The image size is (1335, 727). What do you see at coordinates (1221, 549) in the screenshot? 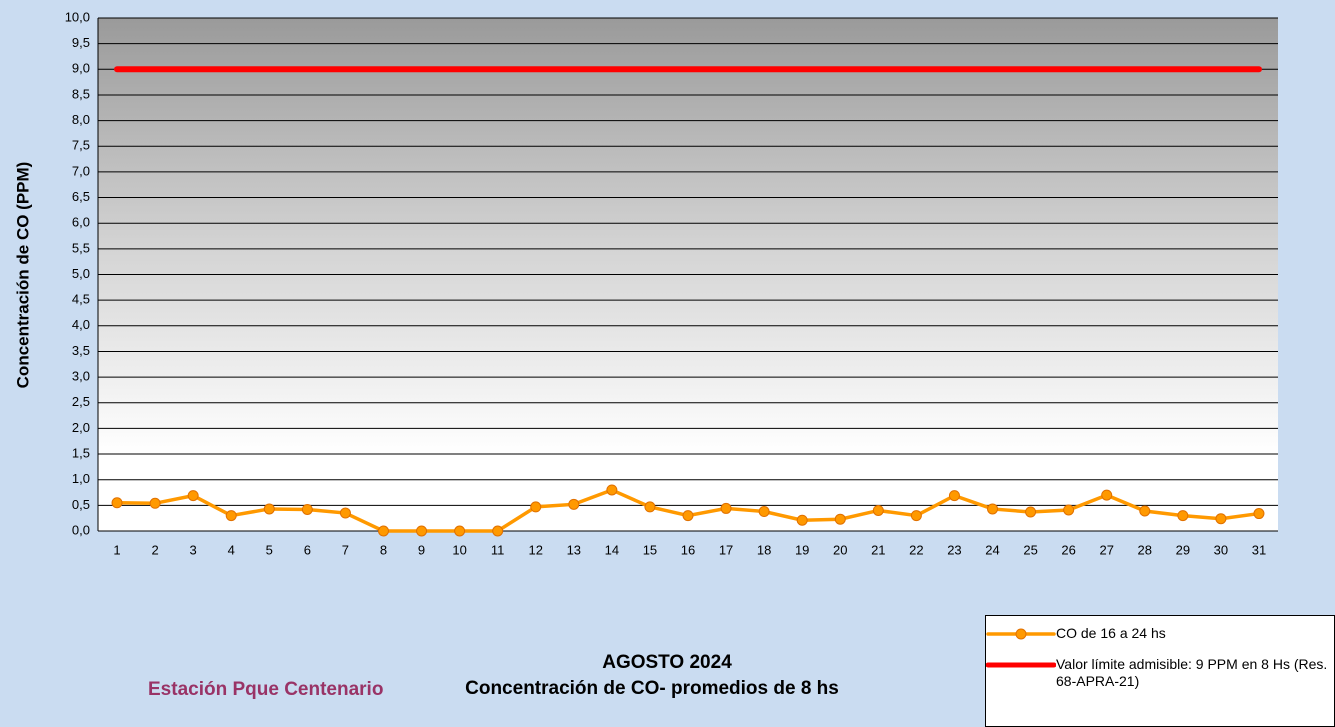
I see `x-tick-label: 30` at bounding box center [1221, 549].